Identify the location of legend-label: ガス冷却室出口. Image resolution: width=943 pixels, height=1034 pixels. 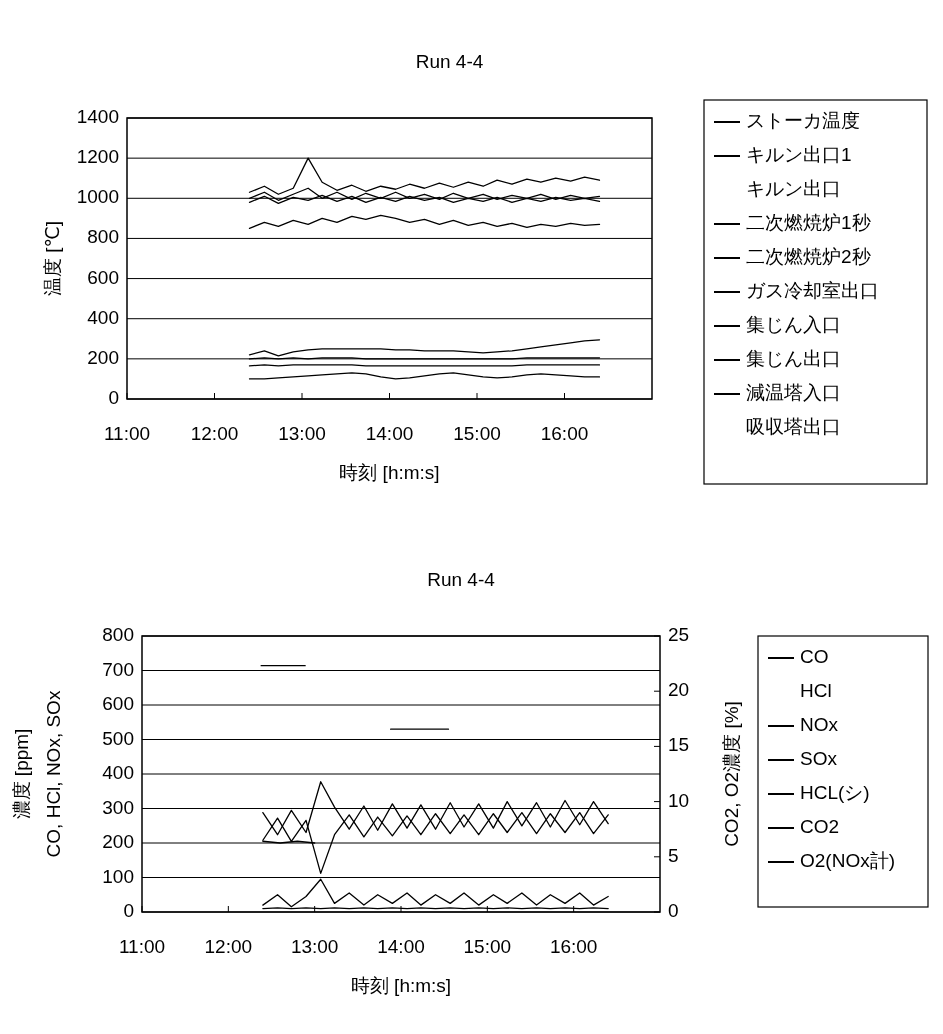
(812, 291).